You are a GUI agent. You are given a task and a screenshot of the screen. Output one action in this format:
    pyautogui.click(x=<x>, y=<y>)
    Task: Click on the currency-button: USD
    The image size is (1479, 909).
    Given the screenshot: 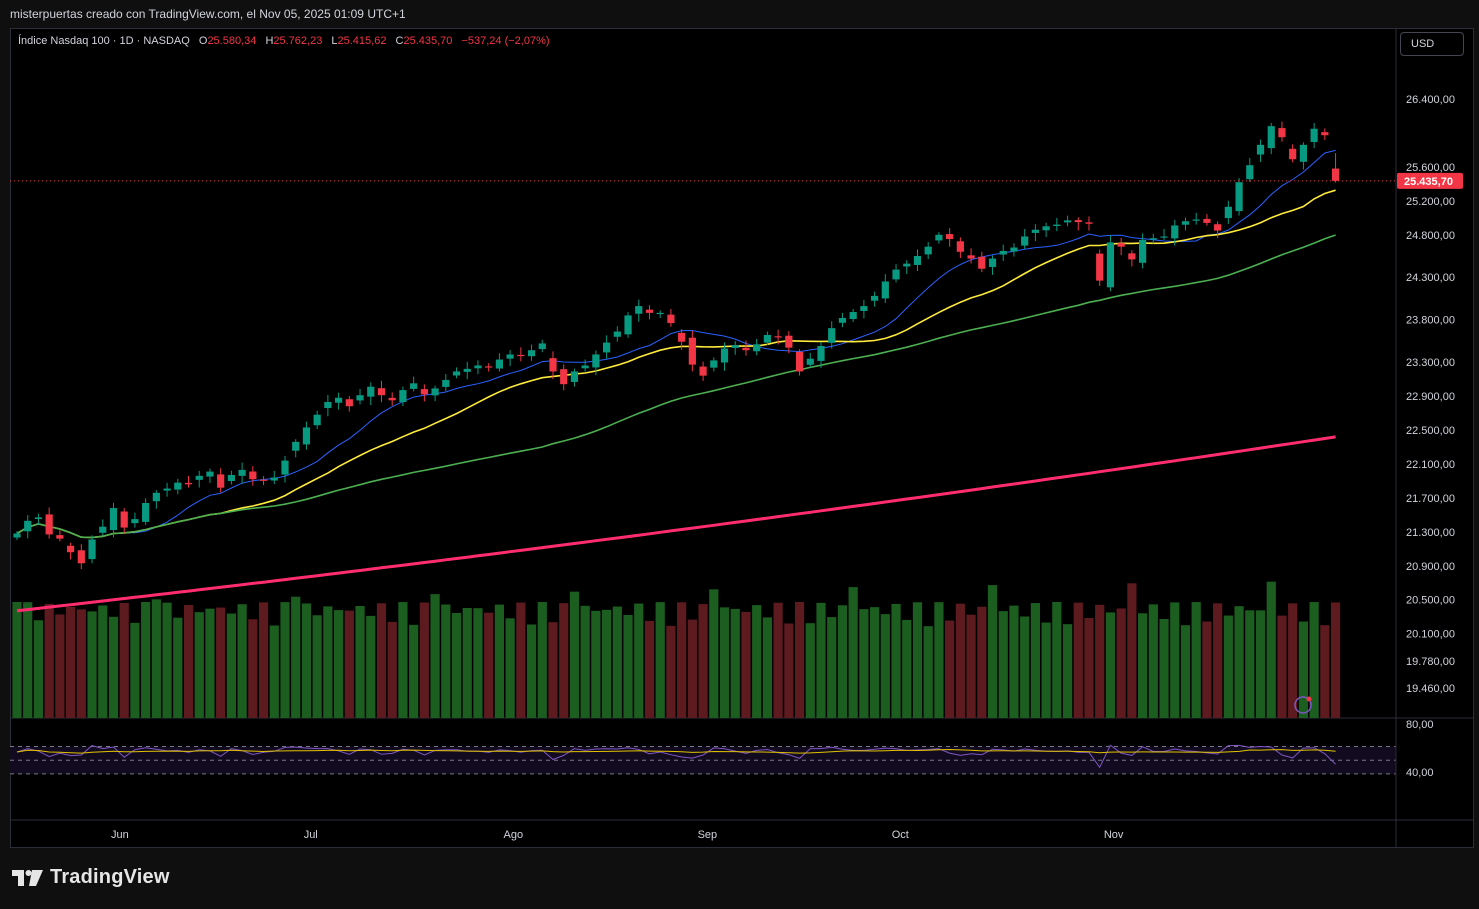 What is the action you would take?
    pyautogui.click(x=1432, y=44)
    